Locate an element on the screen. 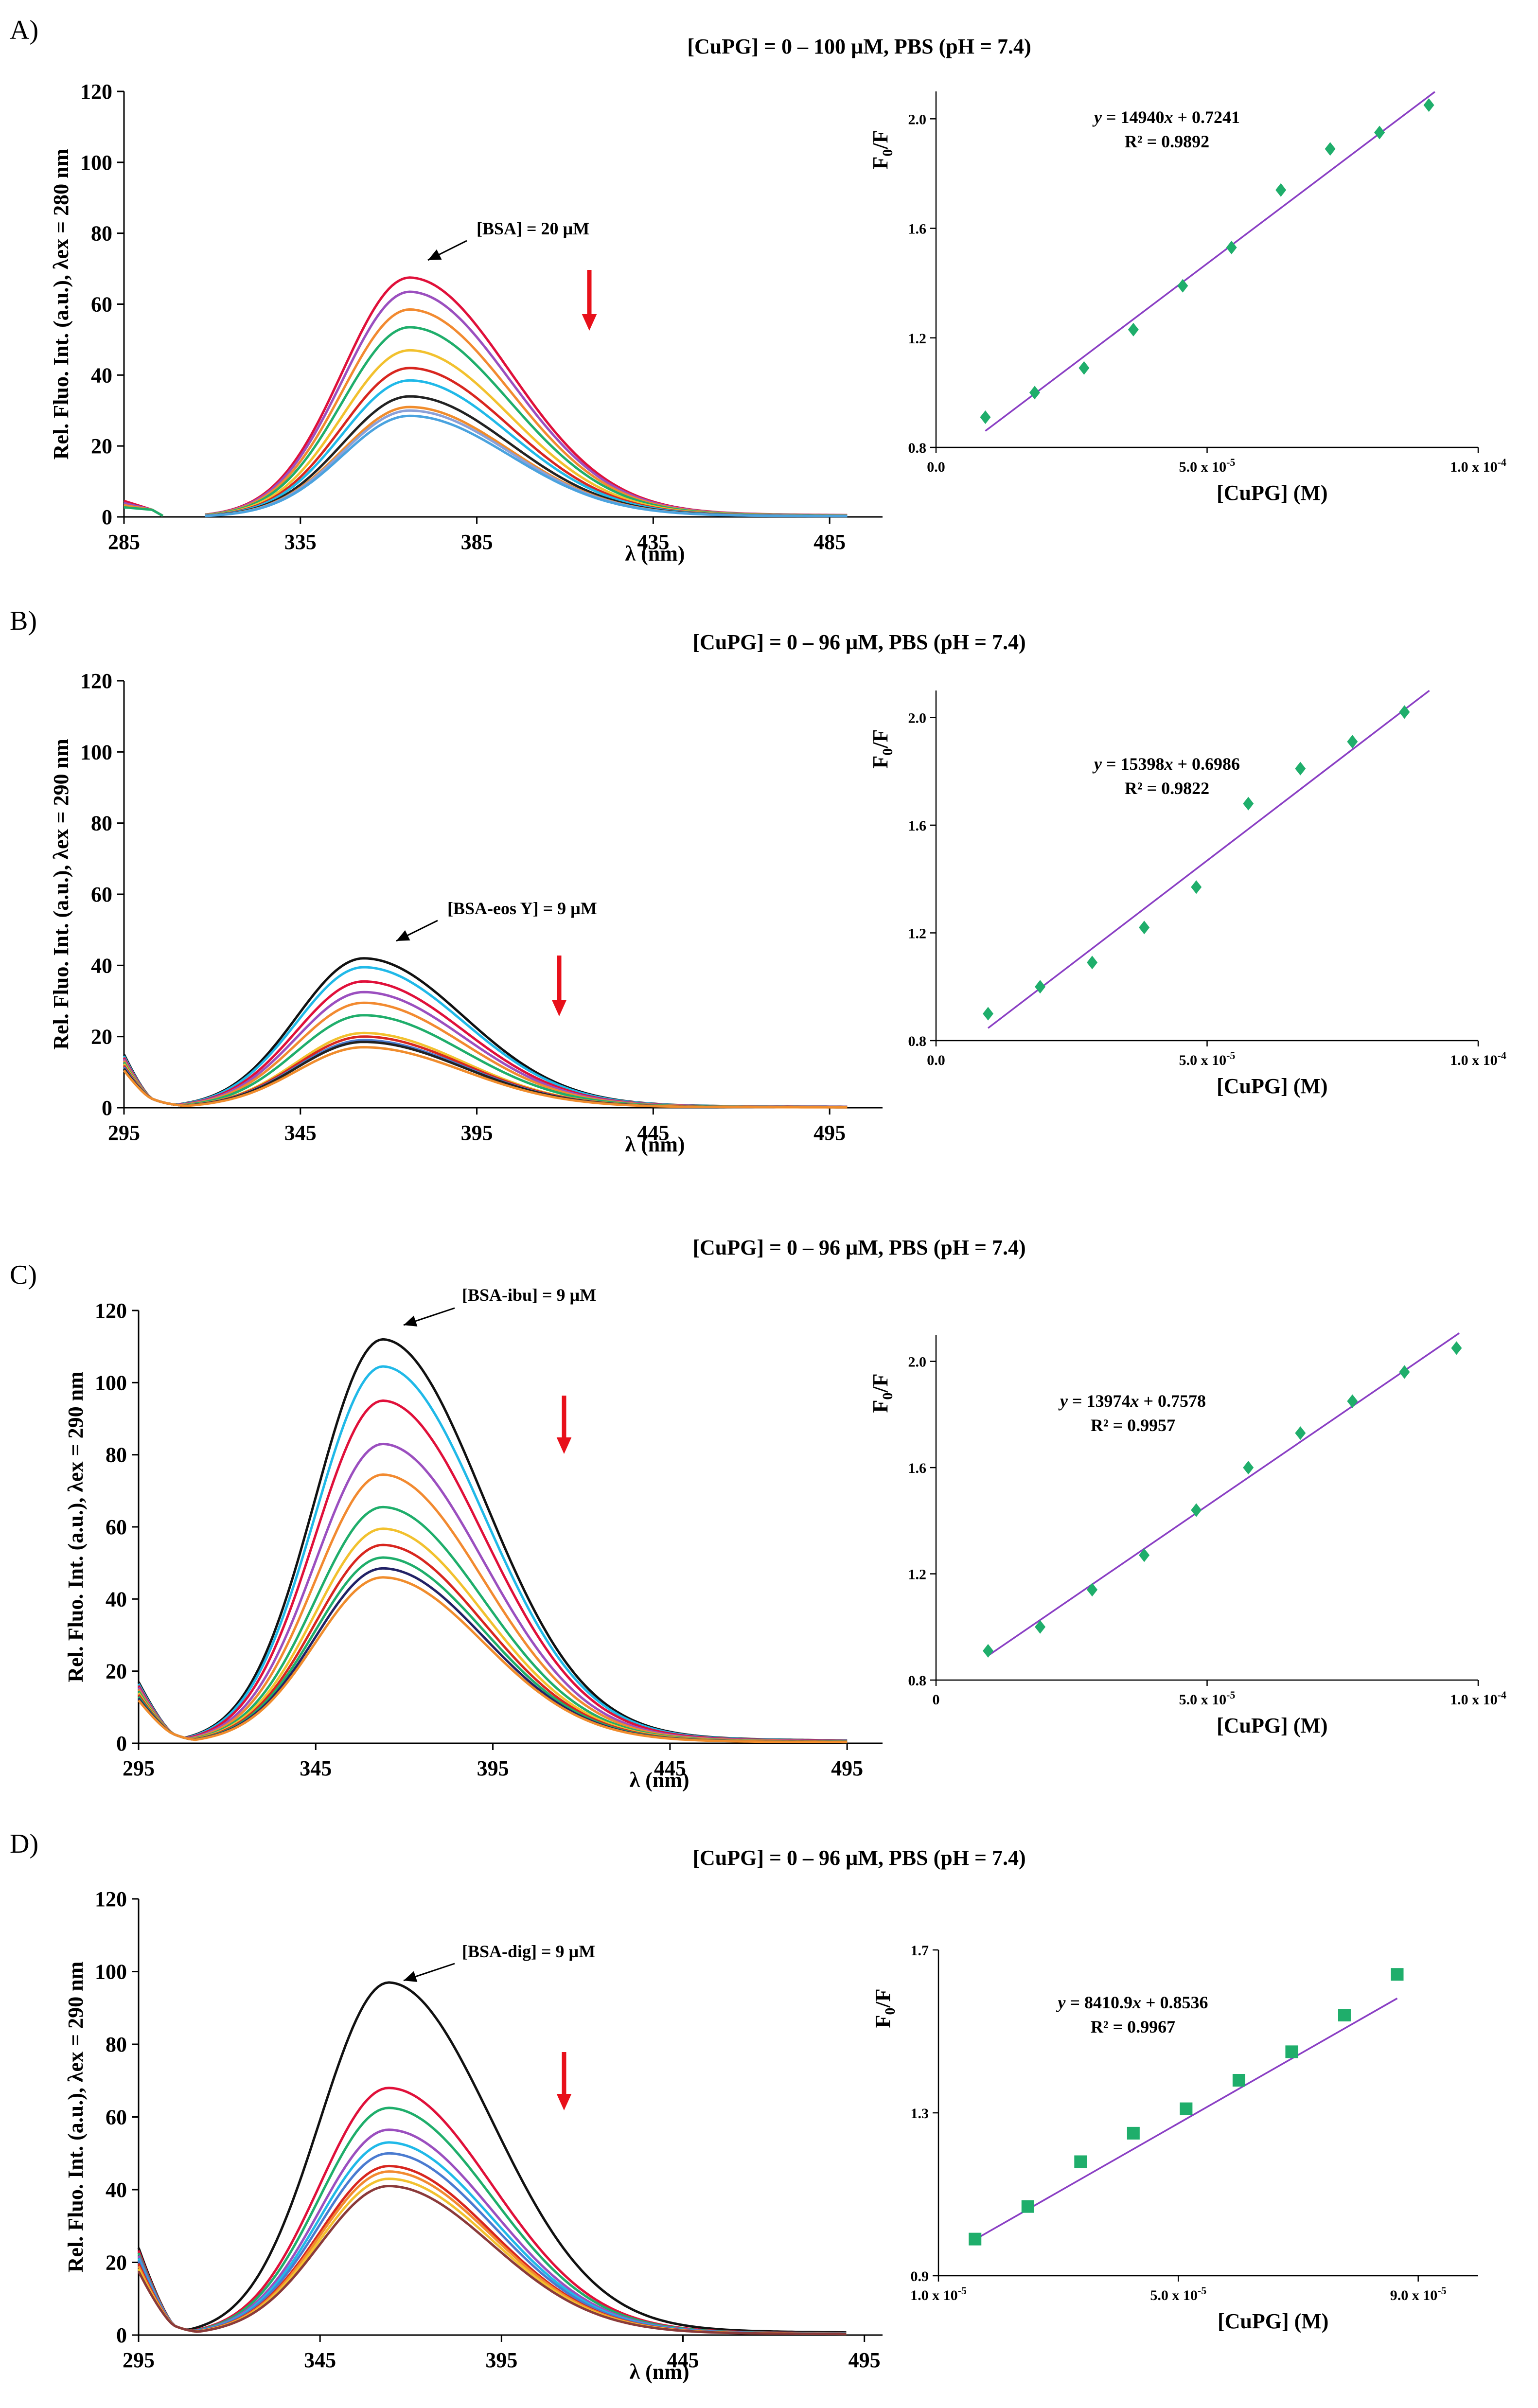 The height and width of the screenshot is (2408, 1538). spectrum-annotation: [BSA-dig] = 9 µM is located at coordinates (528, 1952).